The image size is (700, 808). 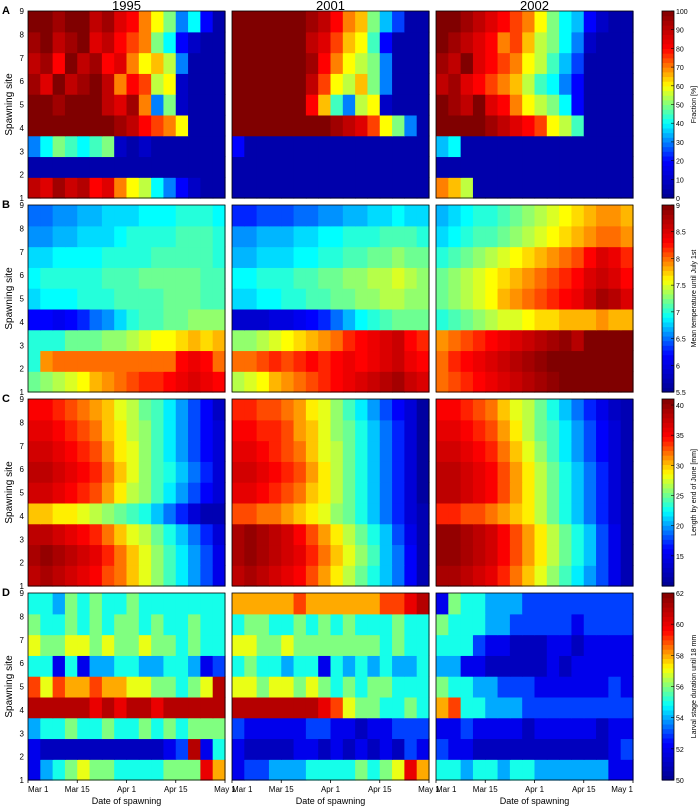 I want to click on x-tick-label: Apr 15, so click(x=380, y=789).